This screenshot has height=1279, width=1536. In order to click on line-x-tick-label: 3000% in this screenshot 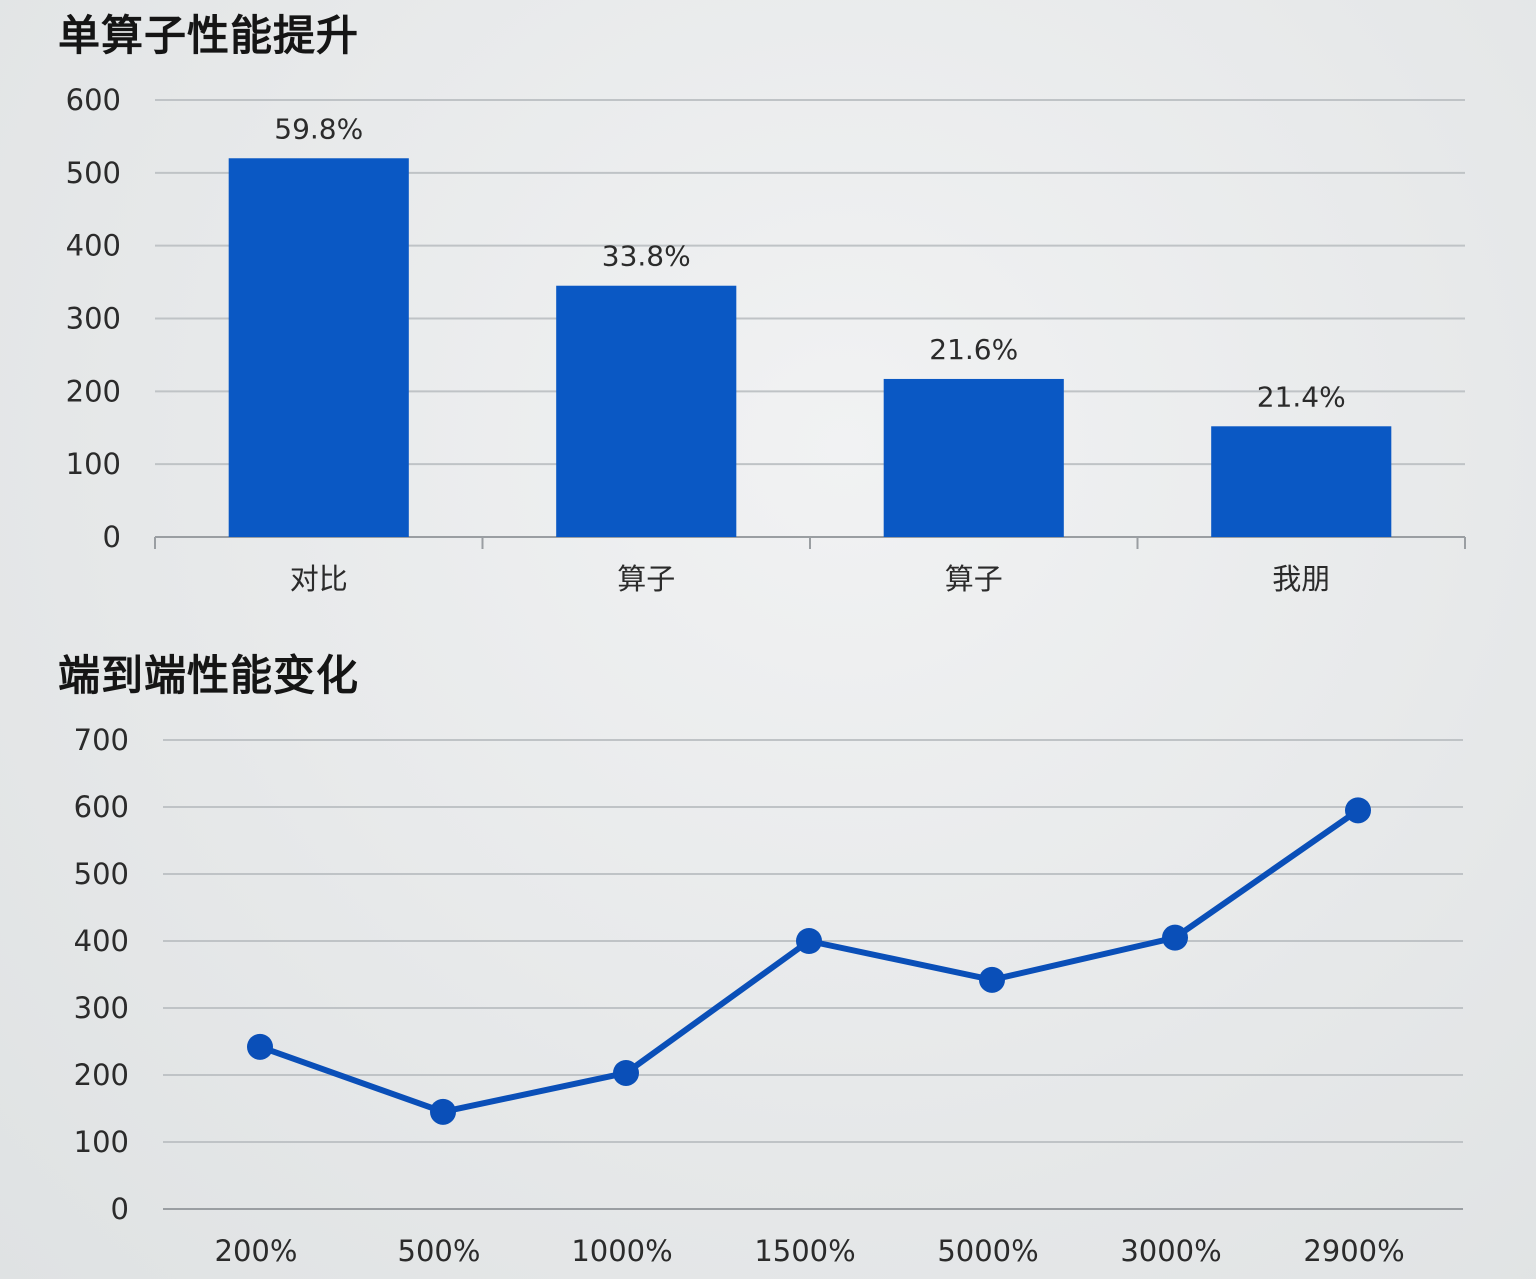, I will do `click(1170, 1251)`.